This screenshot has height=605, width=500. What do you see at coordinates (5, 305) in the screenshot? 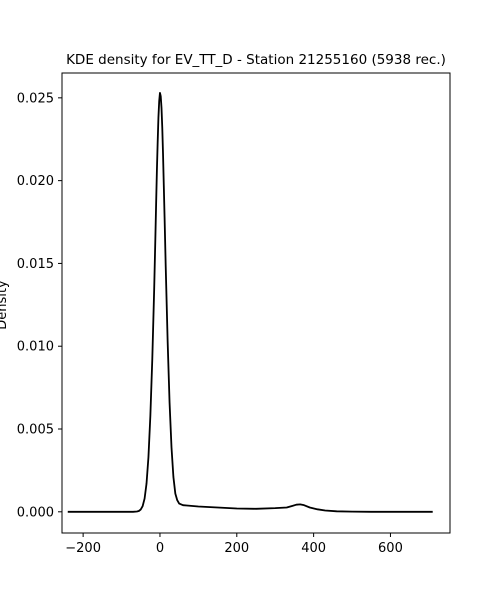
I see `y-axis-label: Density` at bounding box center [5, 305].